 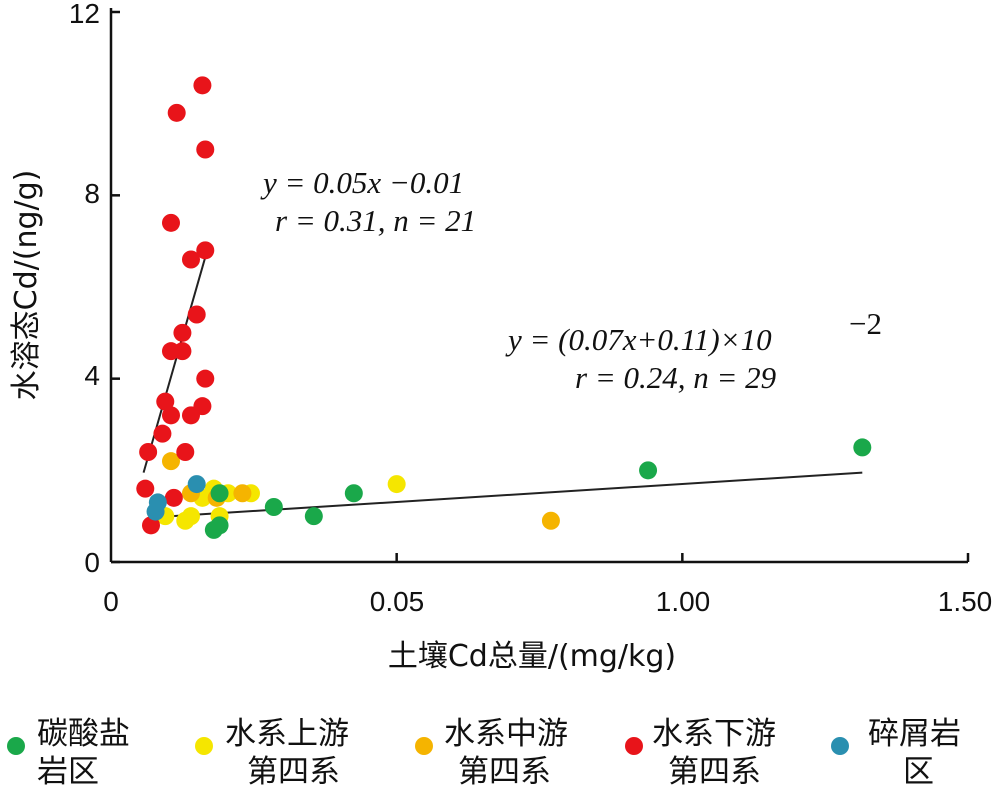 I want to click on legend-label-carbonate-line2: 岩区, so click(x=68, y=771).